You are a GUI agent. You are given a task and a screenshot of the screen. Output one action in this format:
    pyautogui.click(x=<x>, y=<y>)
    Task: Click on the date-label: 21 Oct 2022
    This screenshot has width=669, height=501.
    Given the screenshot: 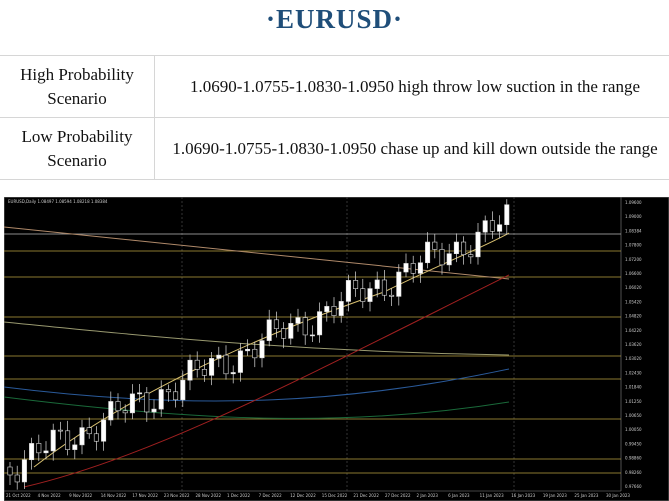 What is the action you would take?
    pyautogui.click(x=18, y=495)
    